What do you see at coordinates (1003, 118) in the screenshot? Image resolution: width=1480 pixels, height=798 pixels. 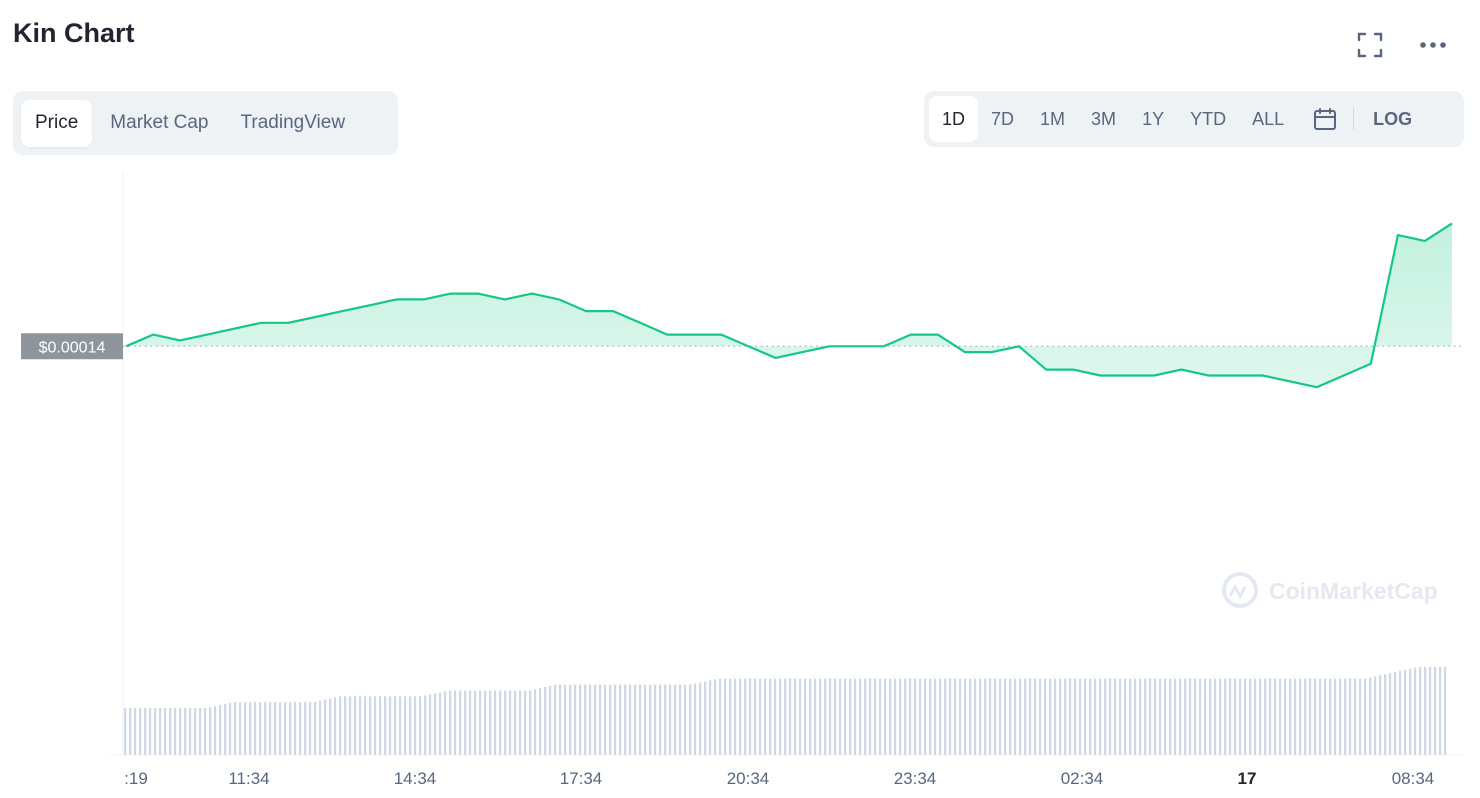 I see `range-7d-button: 7D` at bounding box center [1003, 118].